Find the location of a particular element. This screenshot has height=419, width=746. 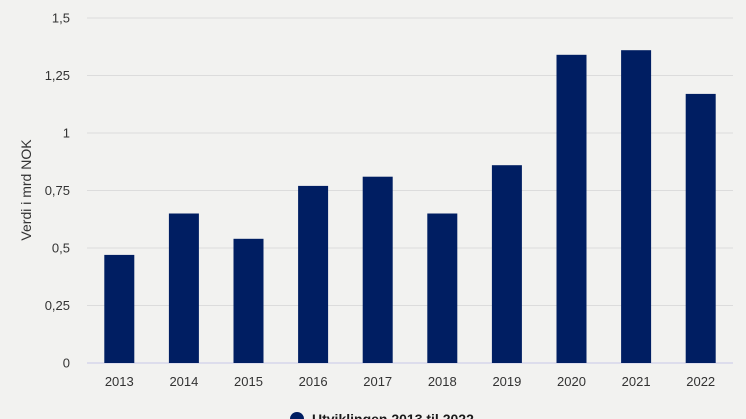

y-tick-label: 1 is located at coordinates (66, 133).